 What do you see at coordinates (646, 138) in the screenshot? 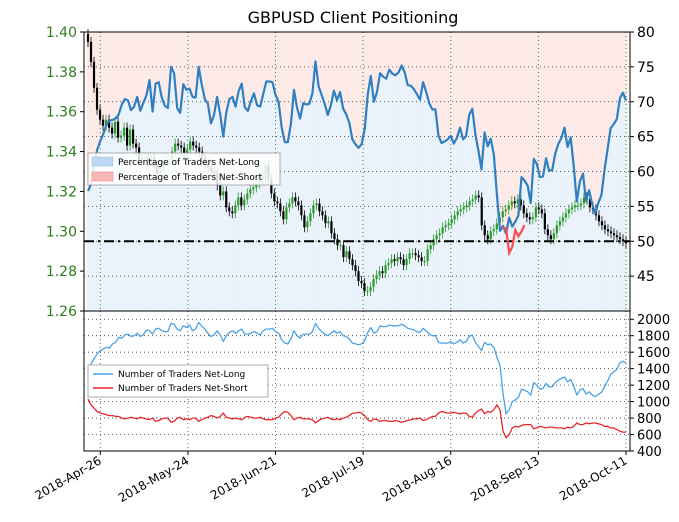
I see `percent-tick-label: 65` at bounding box center [646, 138].